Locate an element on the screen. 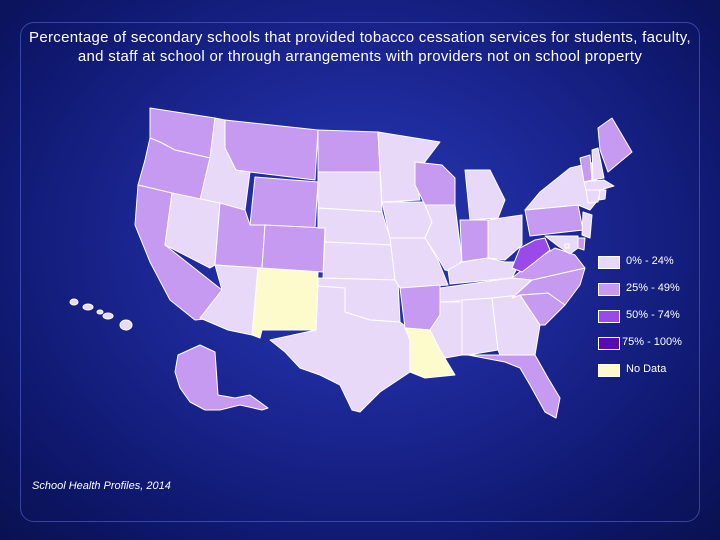 This screenshot has height=540, width=720. legend-label: 25% - 49% is located at coordinates (653, 288).